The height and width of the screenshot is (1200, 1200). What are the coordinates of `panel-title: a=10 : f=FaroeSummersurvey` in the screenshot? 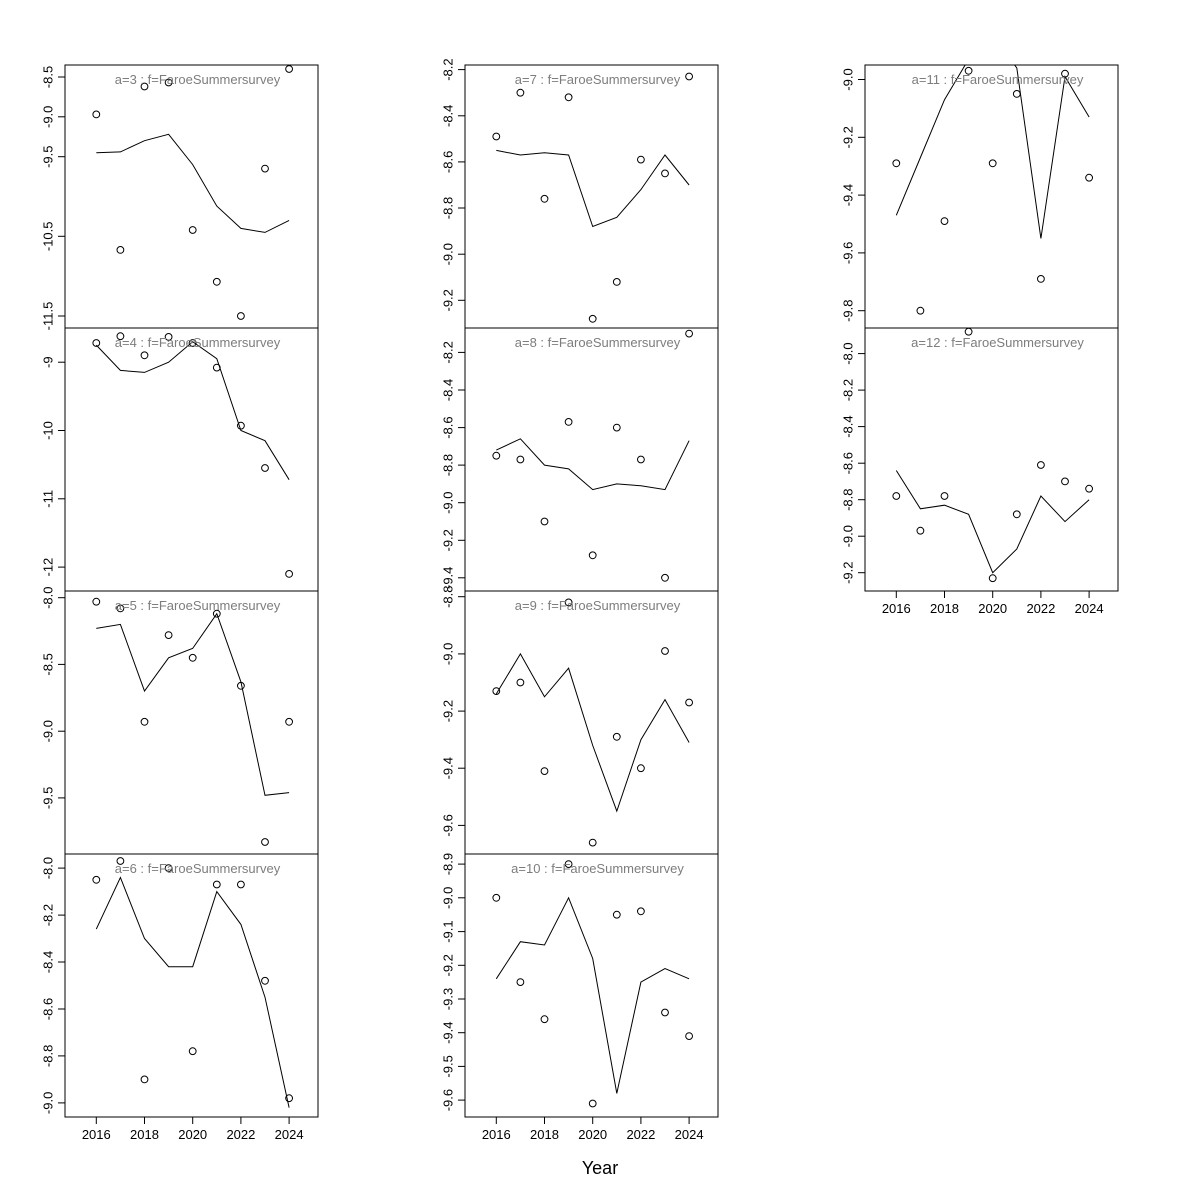 It's located at (597, 868).